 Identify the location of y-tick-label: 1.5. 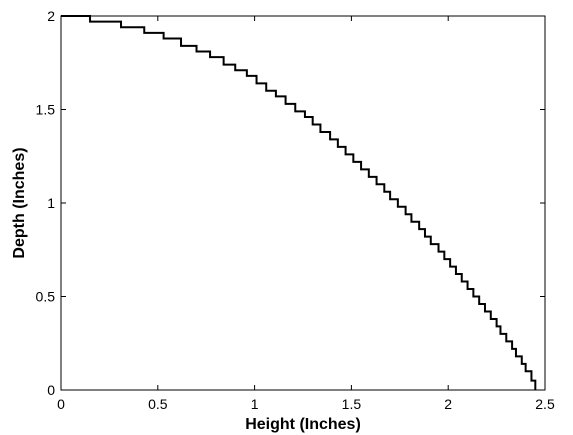
(46, 110).